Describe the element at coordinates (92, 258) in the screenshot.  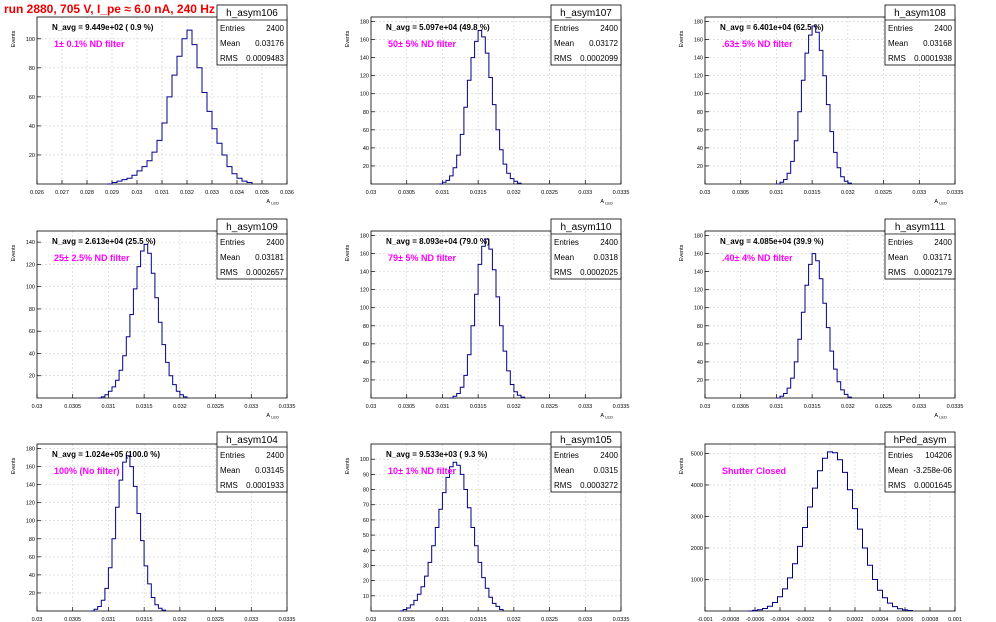
I see `filter-annotation: 25± 2.5% ND filter` at that location.